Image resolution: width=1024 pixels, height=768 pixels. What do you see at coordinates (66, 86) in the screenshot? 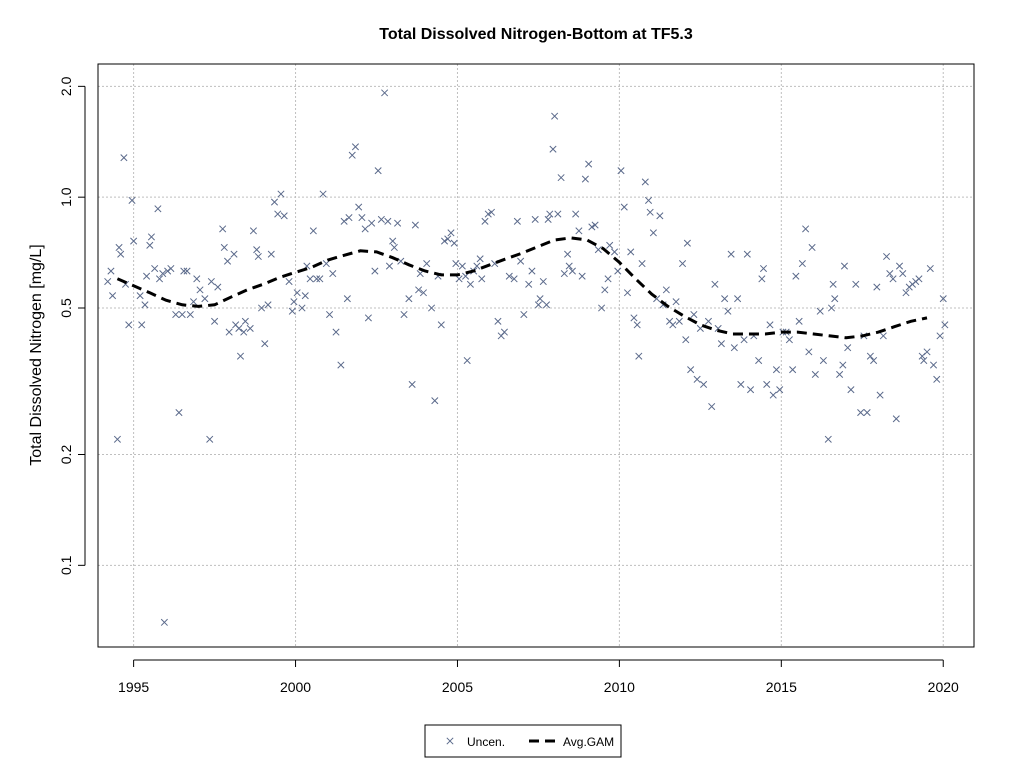
I see `y-tick-label-4: 2.0` at bounding box center [66, 86].